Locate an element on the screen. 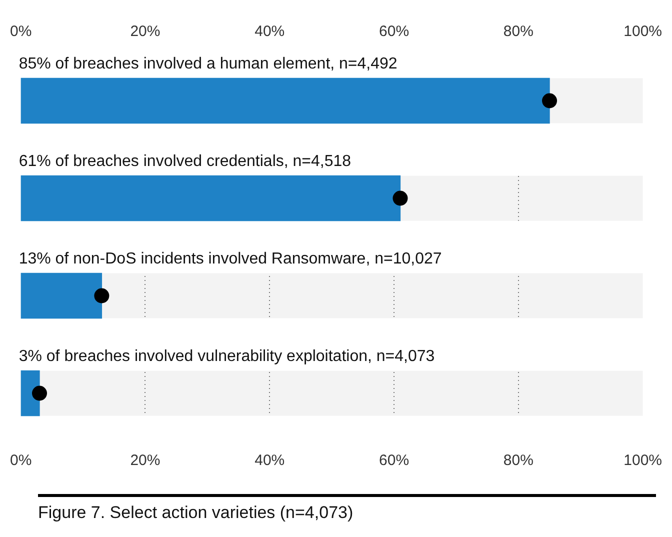 This screenshot has width=672, height=537. text: Figure 7. Select action varieties (n=4,073) is located at coordinates (347, 508).